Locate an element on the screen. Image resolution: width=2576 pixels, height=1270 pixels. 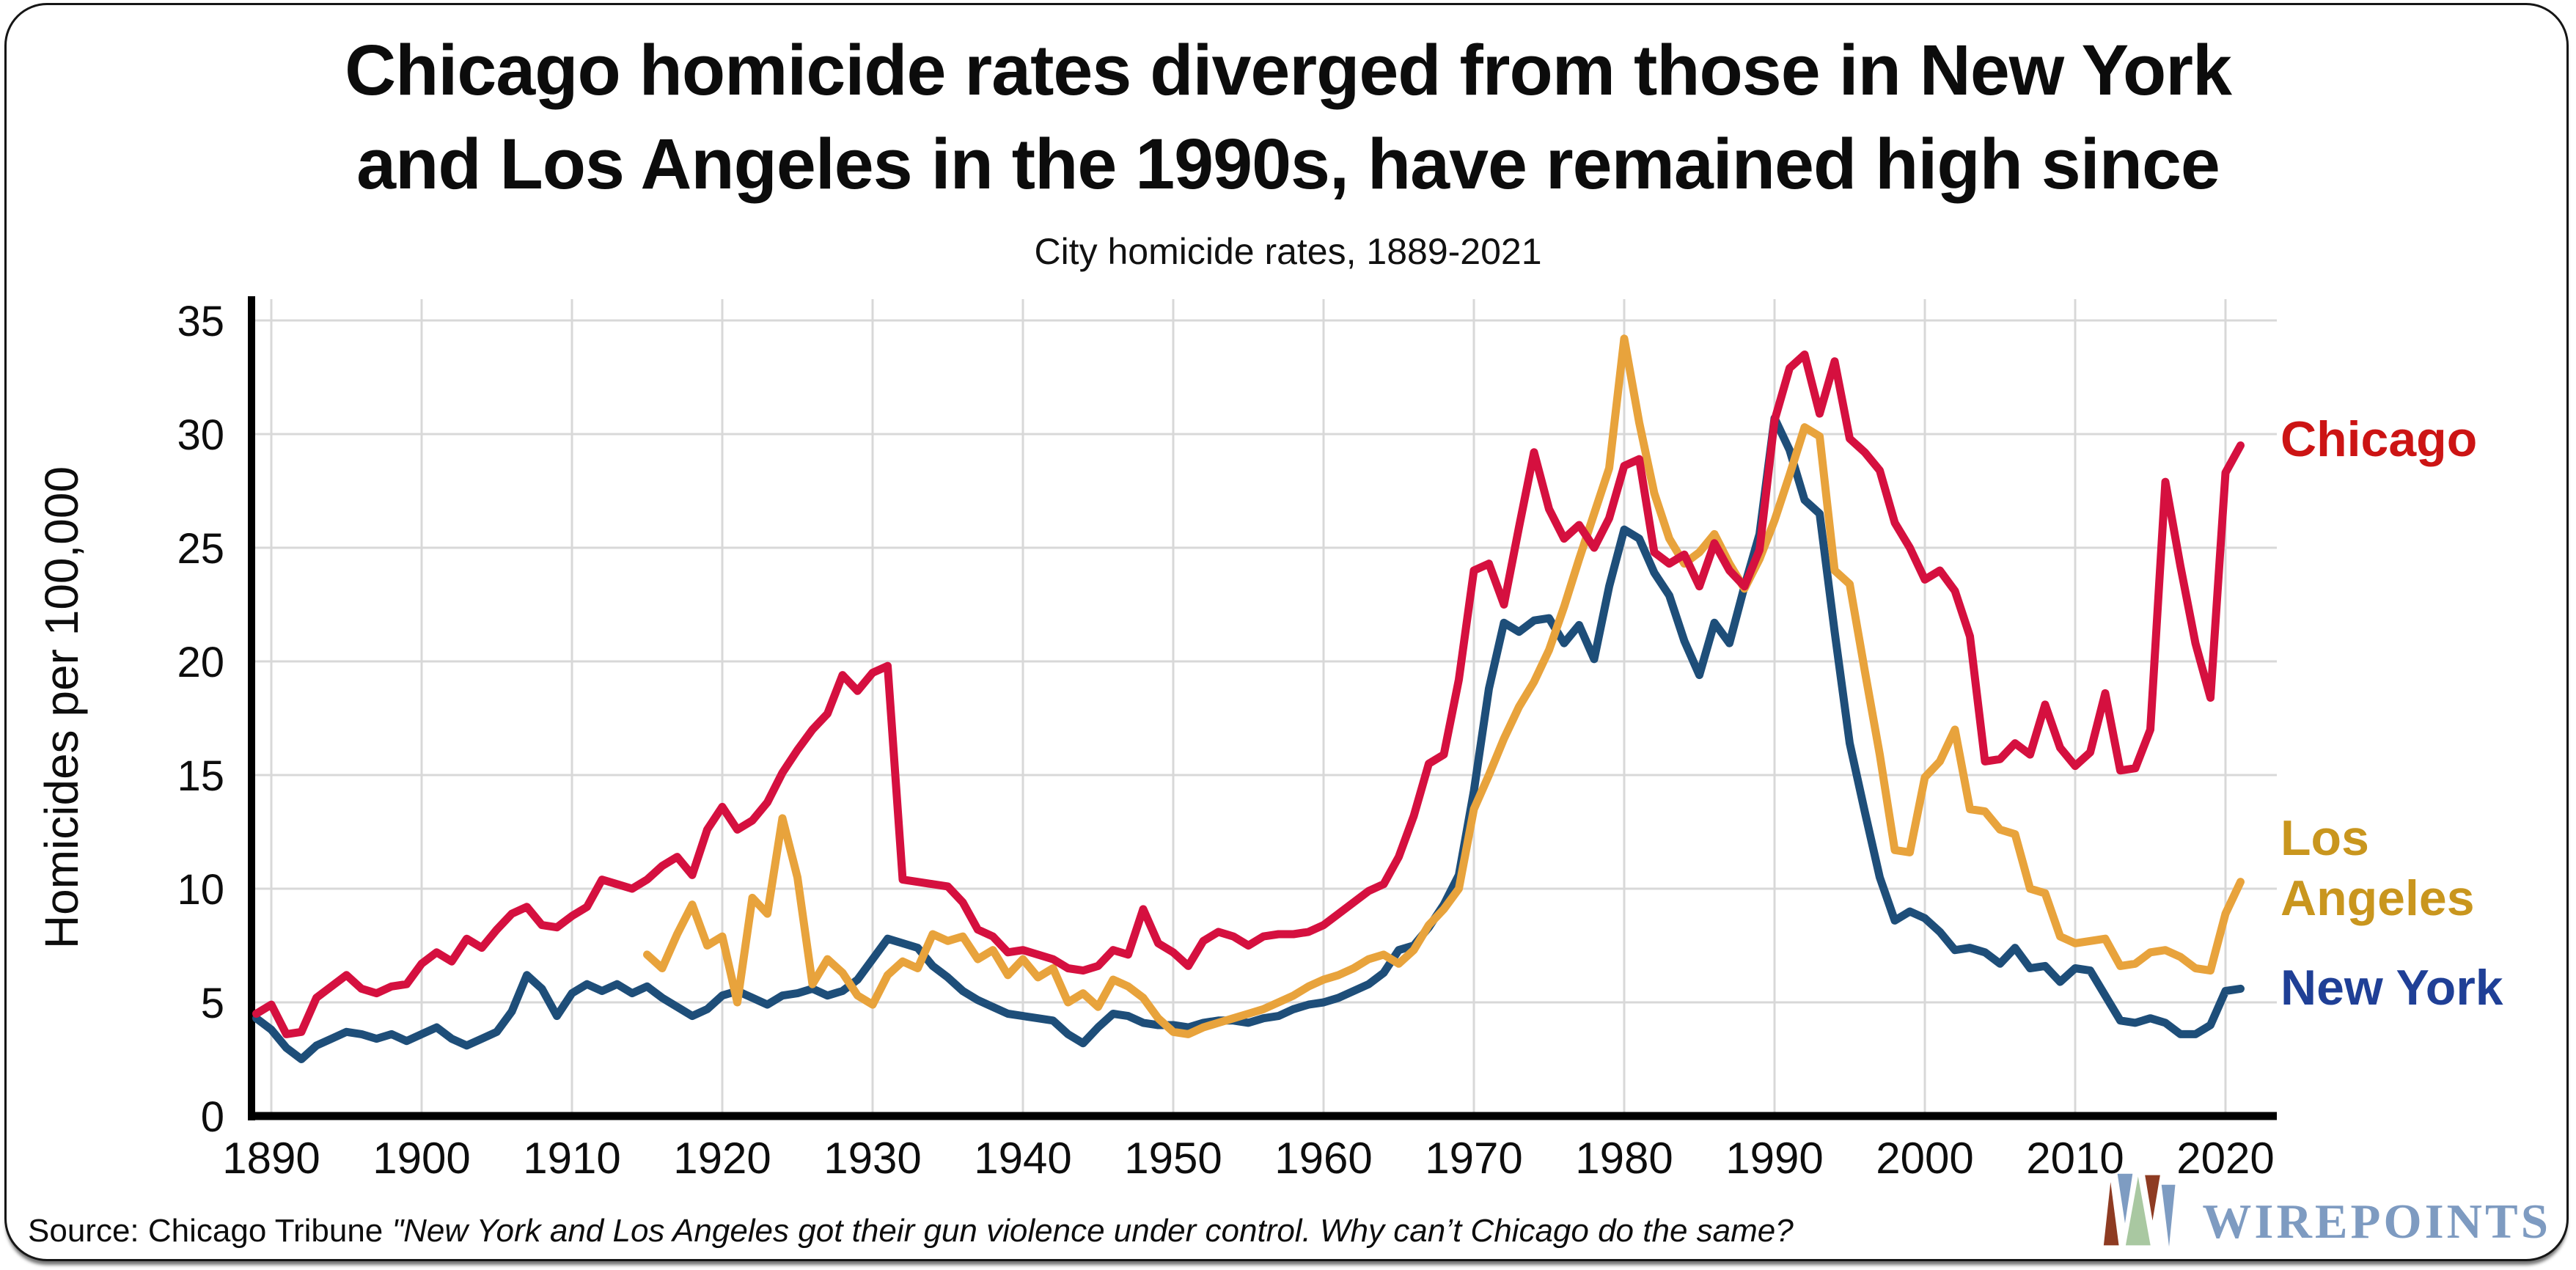
y-tick-label: 30 is located at coordinates (201, 435).